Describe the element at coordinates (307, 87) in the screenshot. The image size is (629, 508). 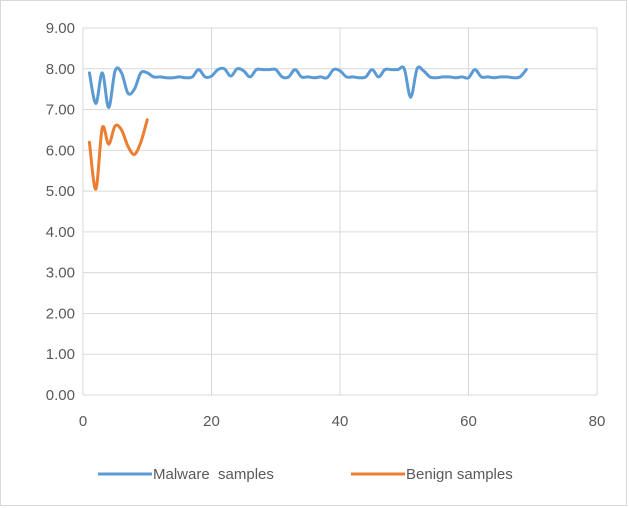
I see `series-line-malware` at that location.